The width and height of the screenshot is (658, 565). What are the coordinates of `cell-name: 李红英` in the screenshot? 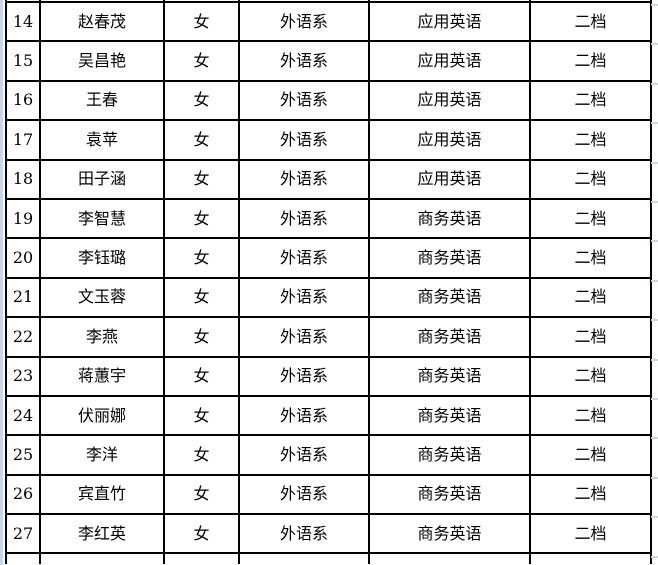 It's located at (102, 534).